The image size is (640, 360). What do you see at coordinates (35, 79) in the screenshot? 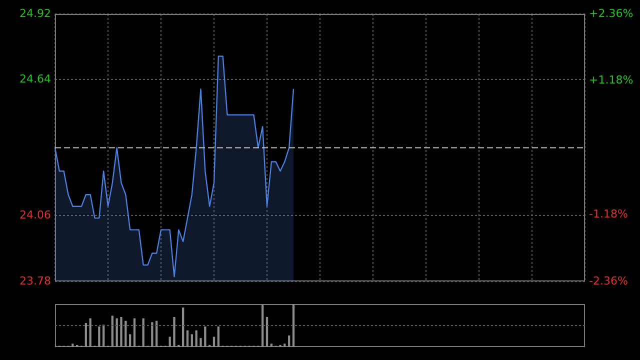
I see `y-tick-label: 24.64` at bounding box center [35, 79].